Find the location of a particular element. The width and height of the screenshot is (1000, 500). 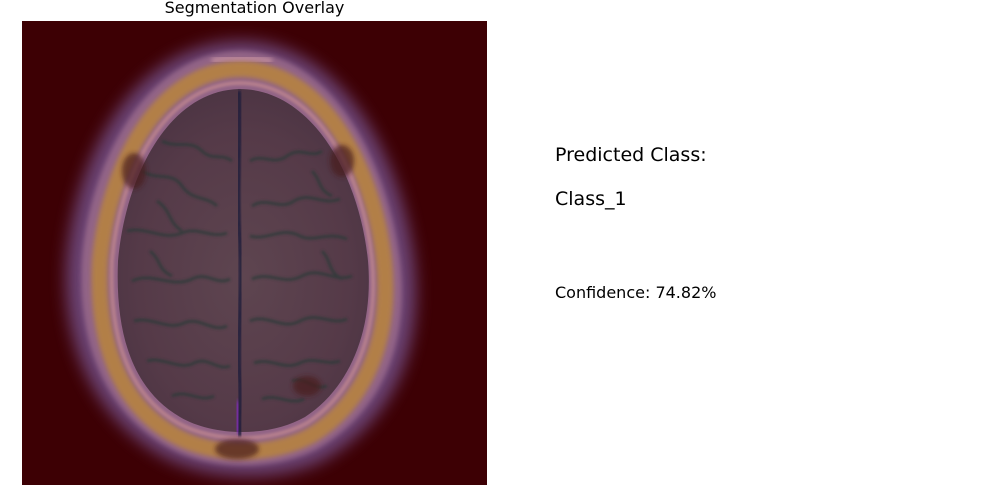

predicted-class-heading: Predicted Class: is located at coordinates (631, 155).